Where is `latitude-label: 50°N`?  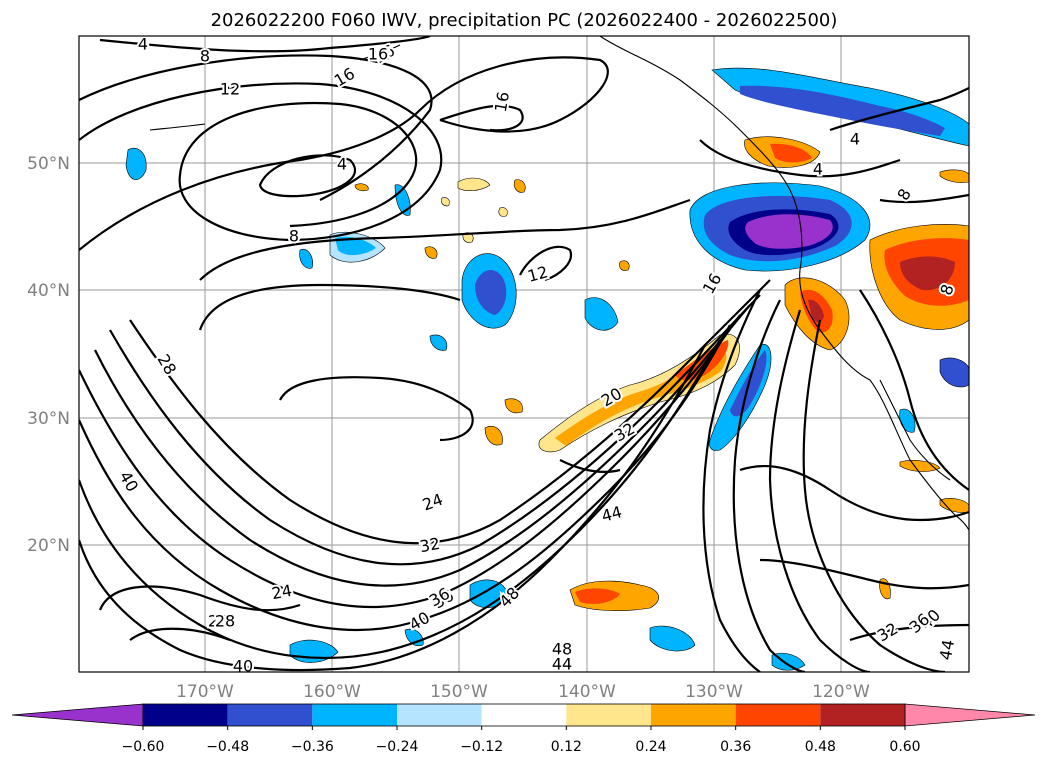 latitude-label: 50°N is located at coordinates (48, 164).